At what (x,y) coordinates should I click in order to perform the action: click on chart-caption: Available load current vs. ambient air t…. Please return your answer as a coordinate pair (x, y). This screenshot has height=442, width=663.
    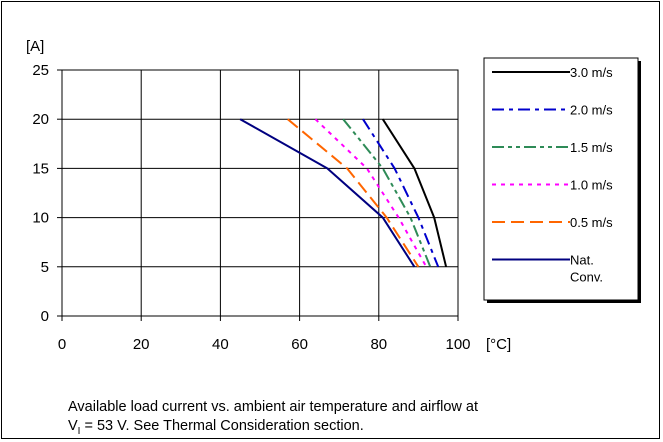
    Looking at the image, I should click on (363, 419).